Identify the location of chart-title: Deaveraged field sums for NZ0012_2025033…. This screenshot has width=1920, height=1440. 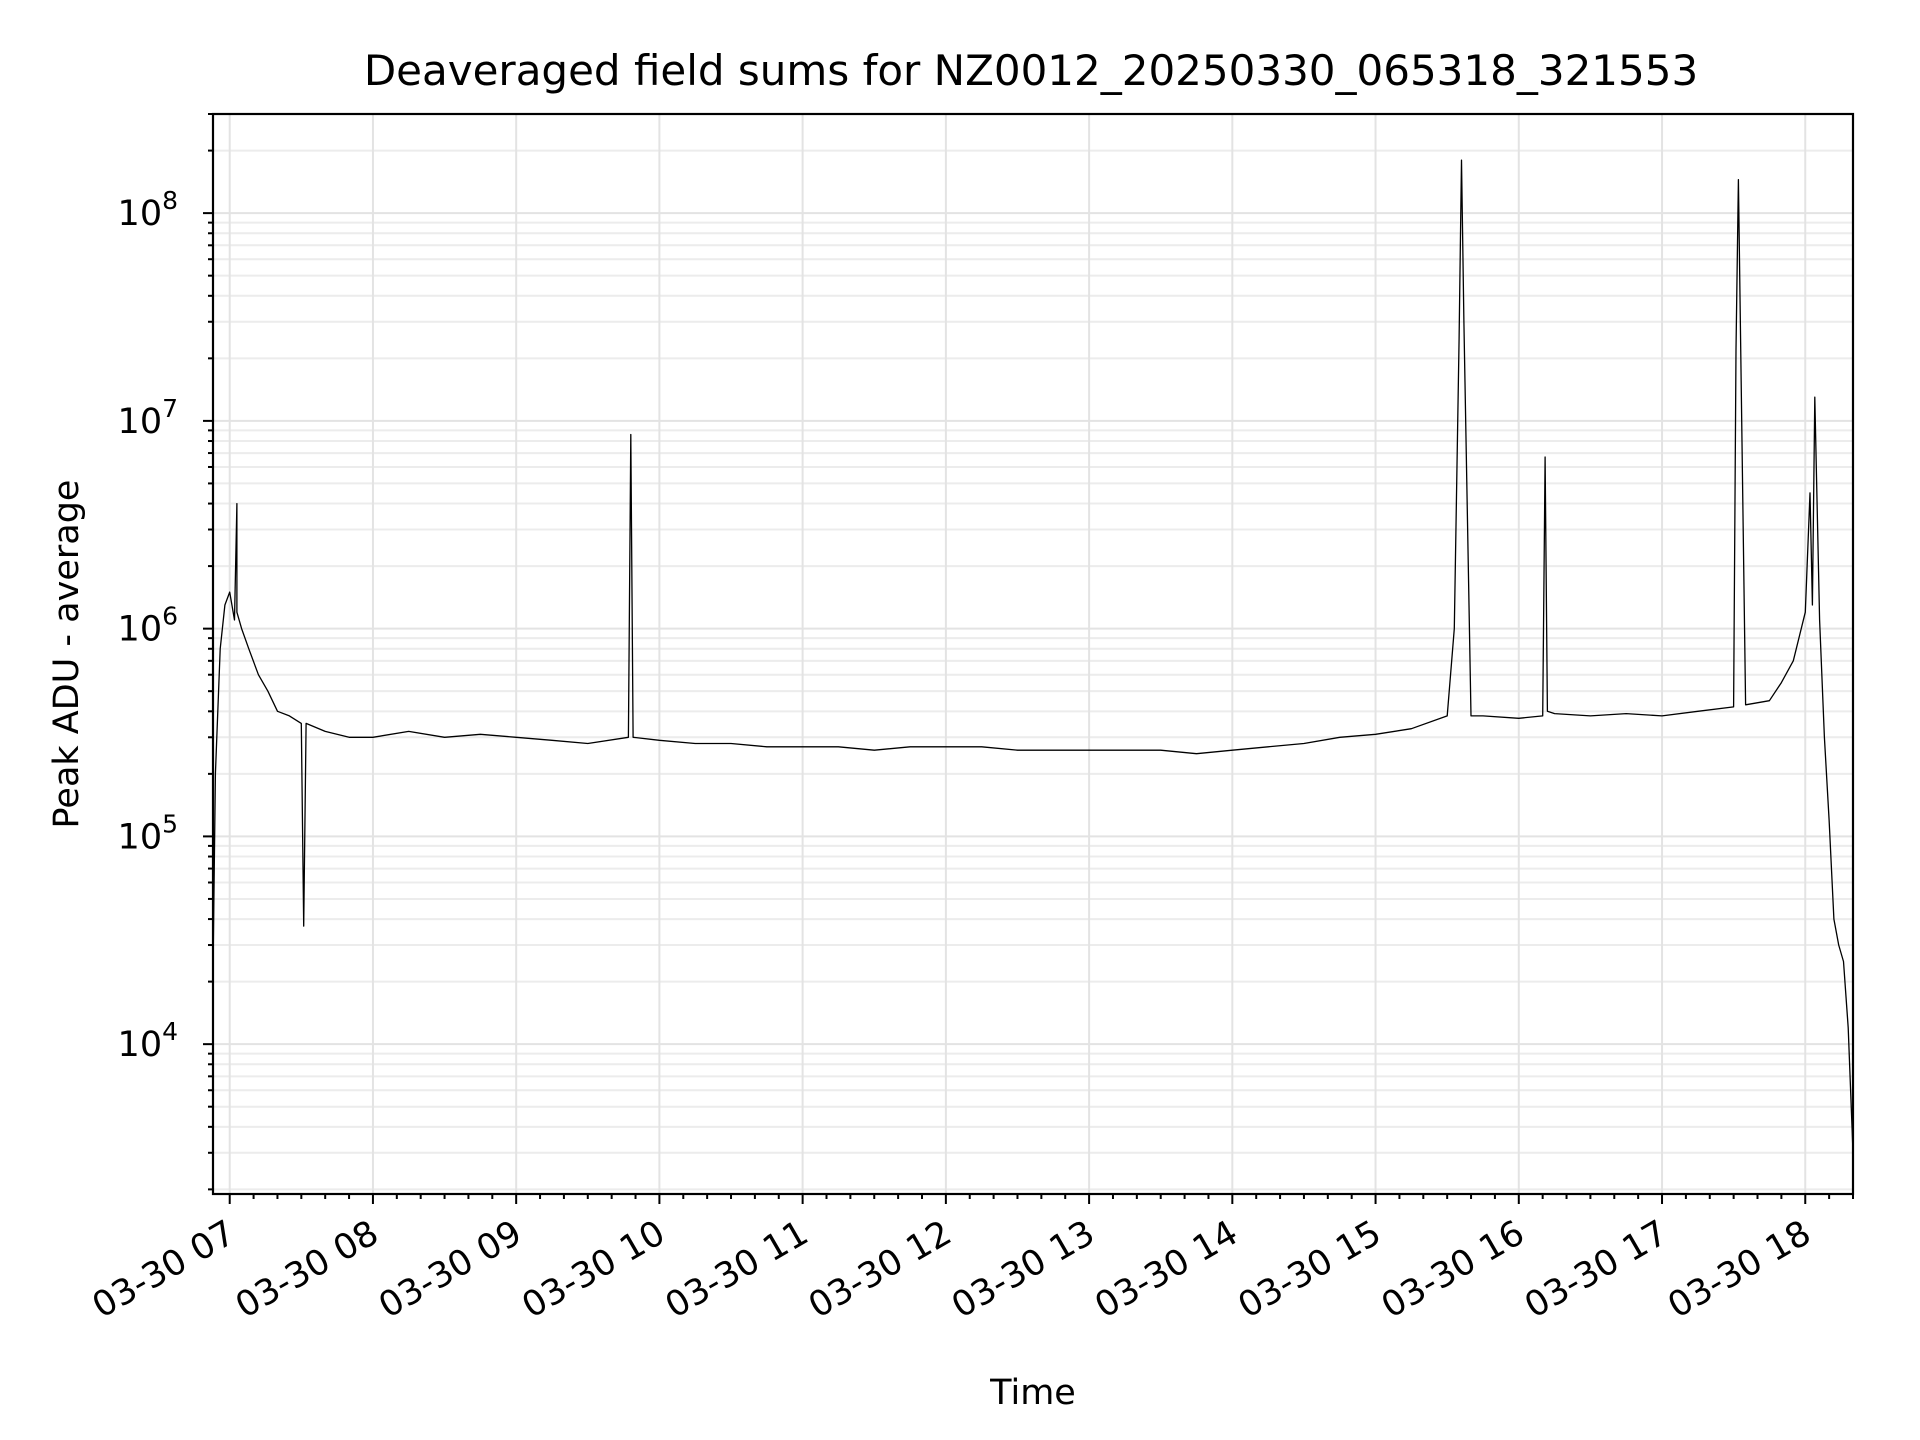
(1031, 70).